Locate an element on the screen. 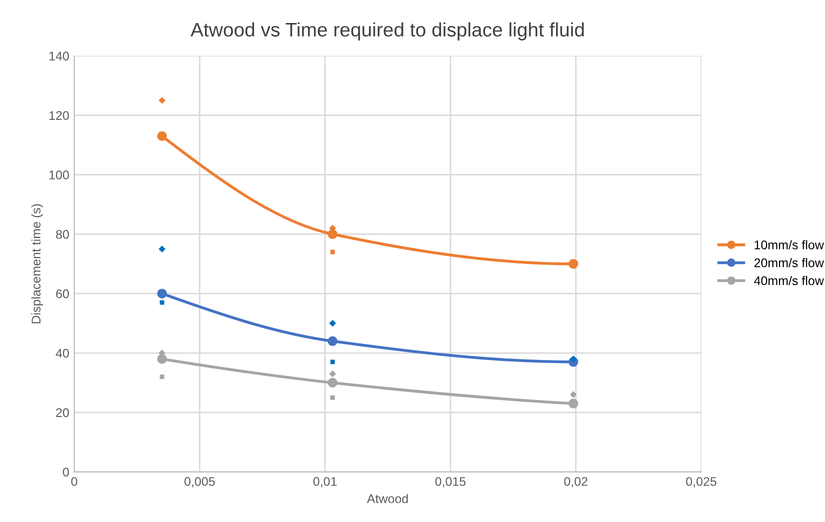  y-tick-label: 60 is located at coordinates (62, 293).